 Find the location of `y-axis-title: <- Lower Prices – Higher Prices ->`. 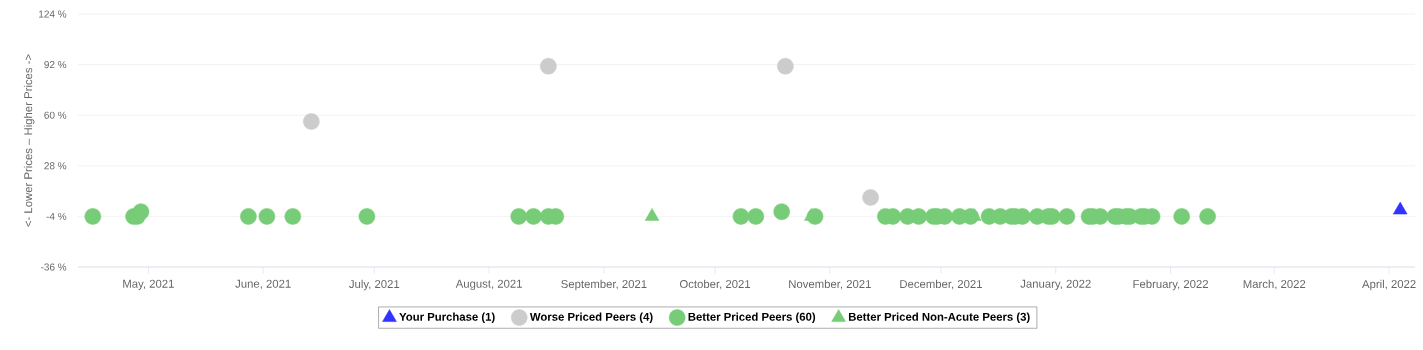

y-axis-title: <- Lower Prices – Higher Prices -> is located at coordinates (29, 140).